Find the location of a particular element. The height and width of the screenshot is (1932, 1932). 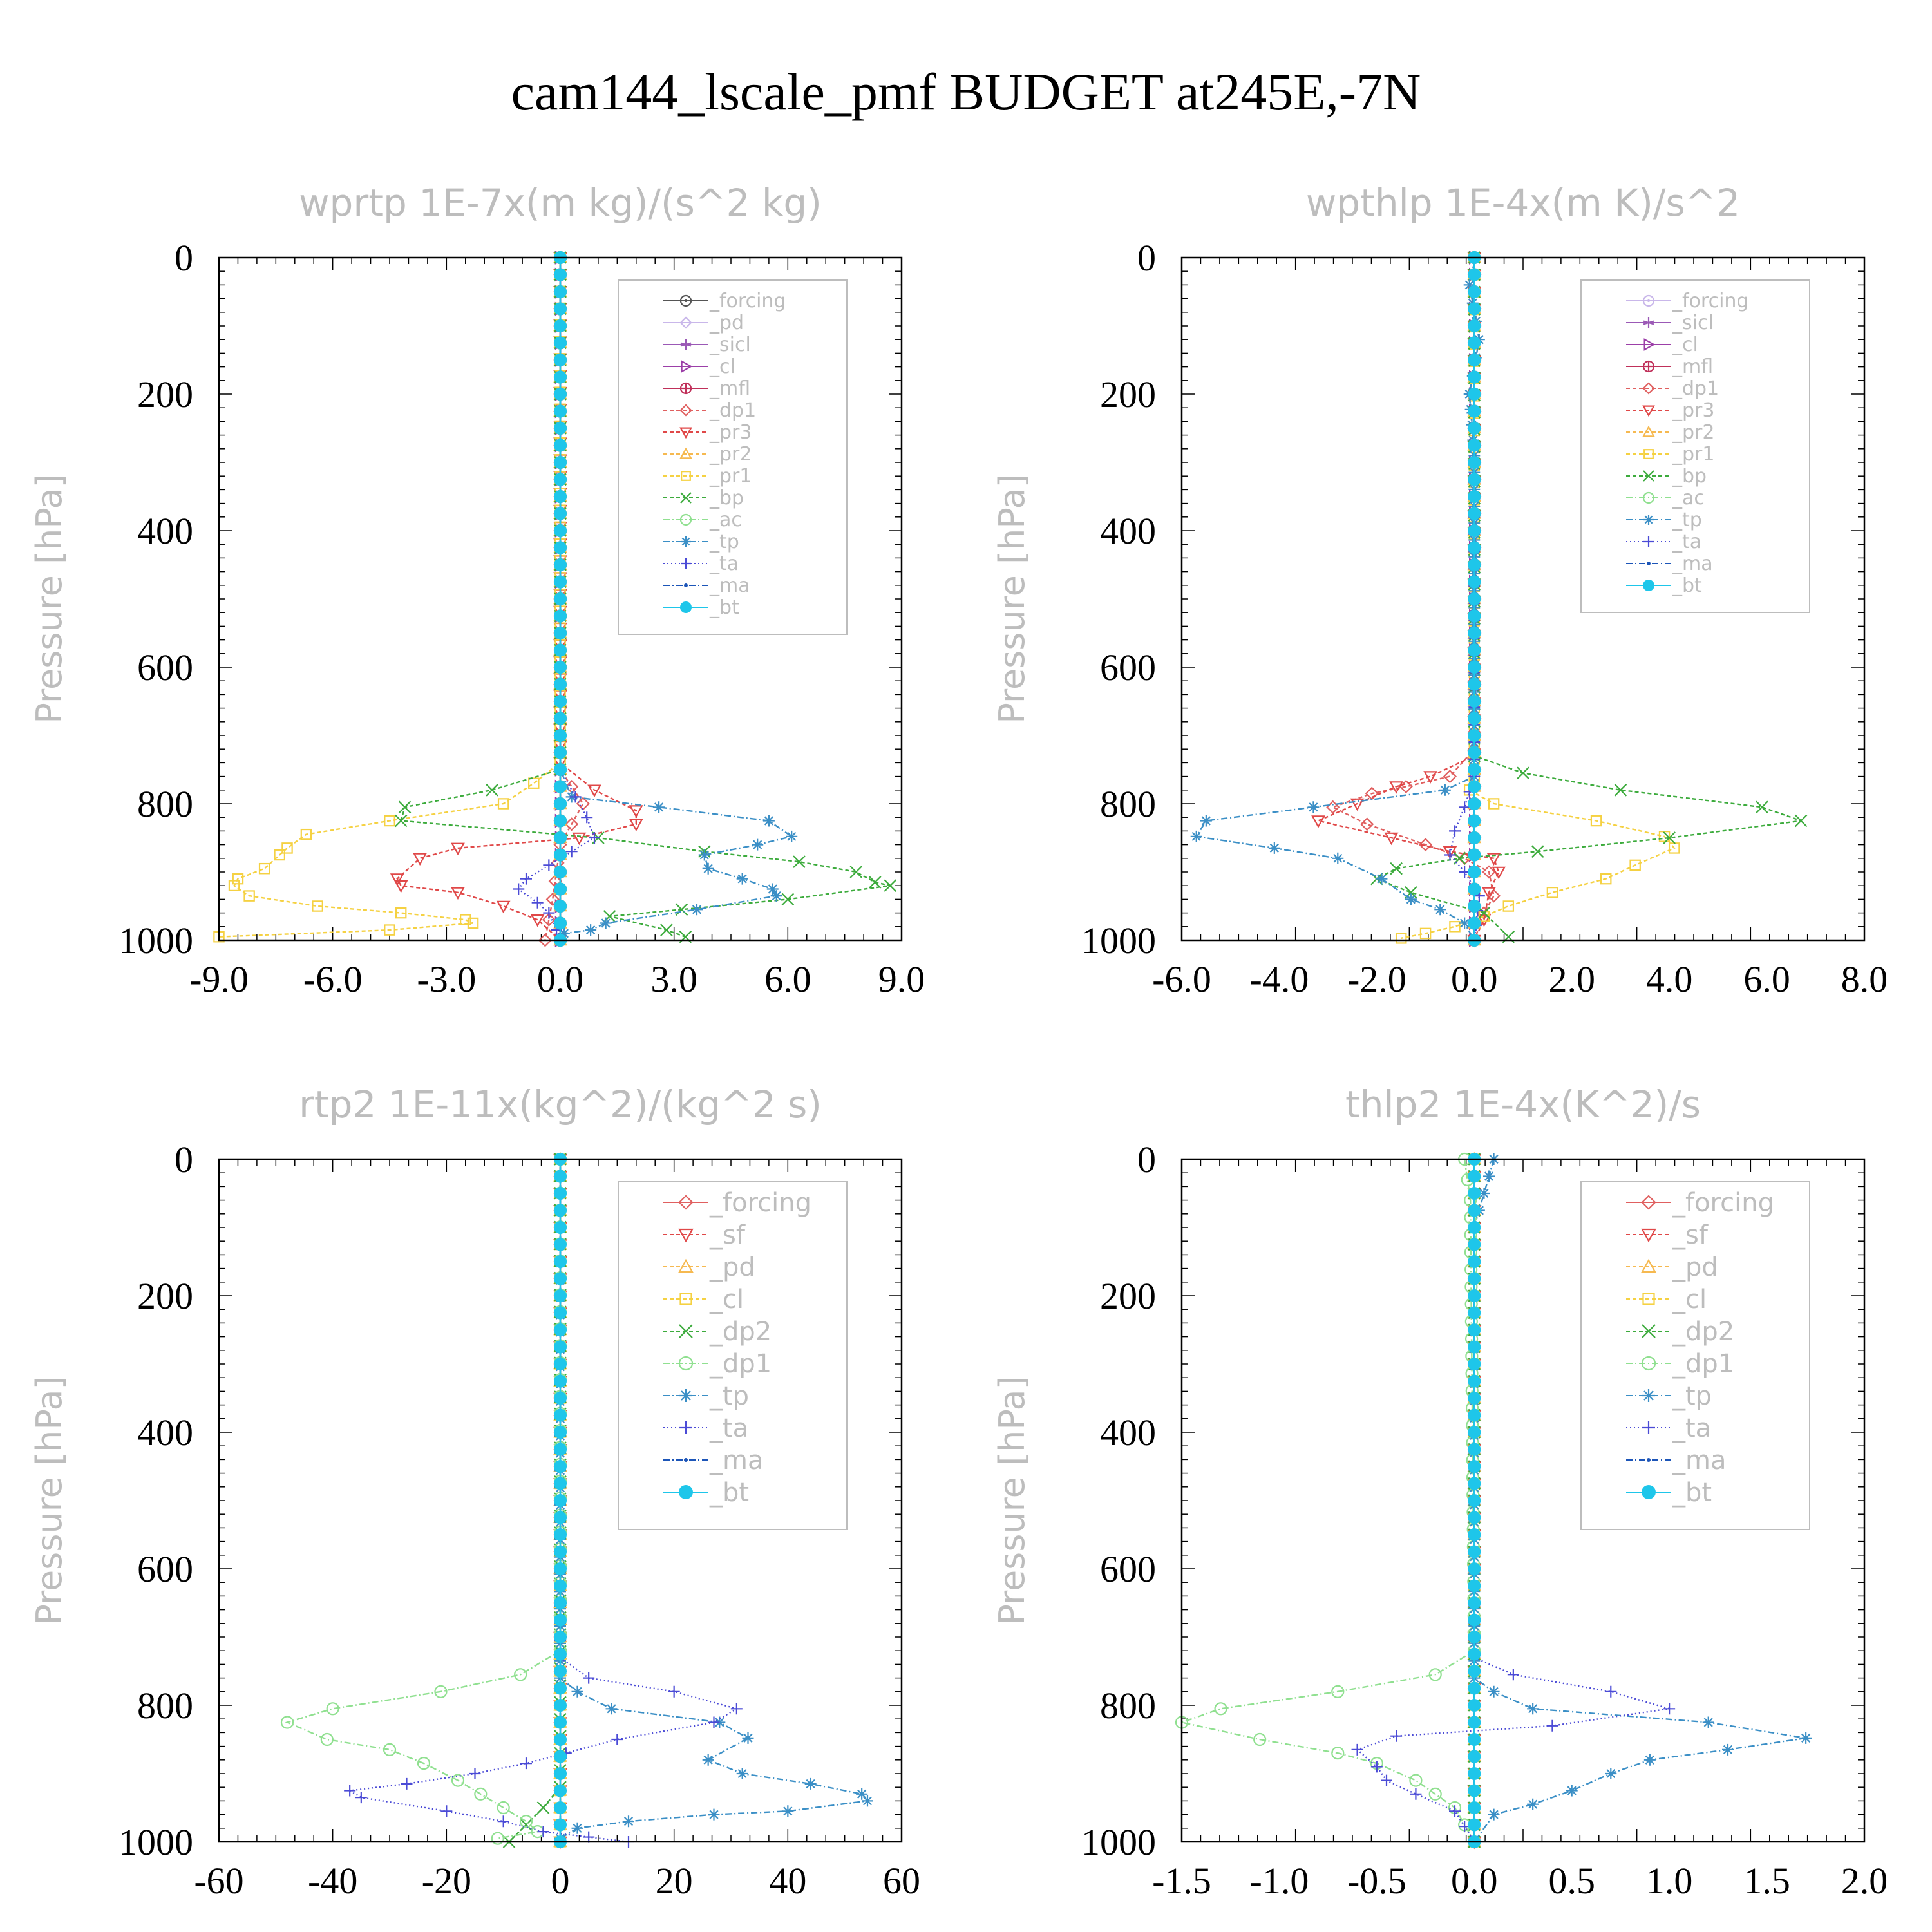

x-tick-label: 1.0 is located at coordinates (1669, 1881).